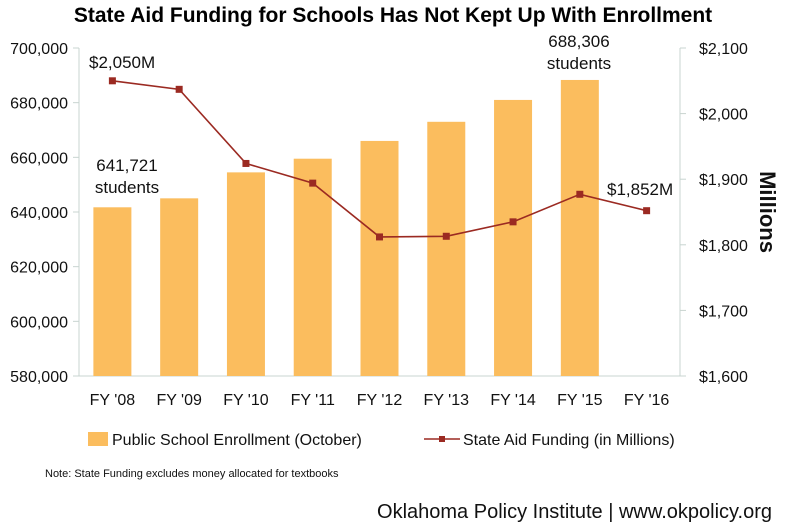 This screenshot has width=786, height=528. What do you see at coordinates (767, 212) in the screenshot?
I see `right-axis-title: Millions` at bounding box center [767, 212].